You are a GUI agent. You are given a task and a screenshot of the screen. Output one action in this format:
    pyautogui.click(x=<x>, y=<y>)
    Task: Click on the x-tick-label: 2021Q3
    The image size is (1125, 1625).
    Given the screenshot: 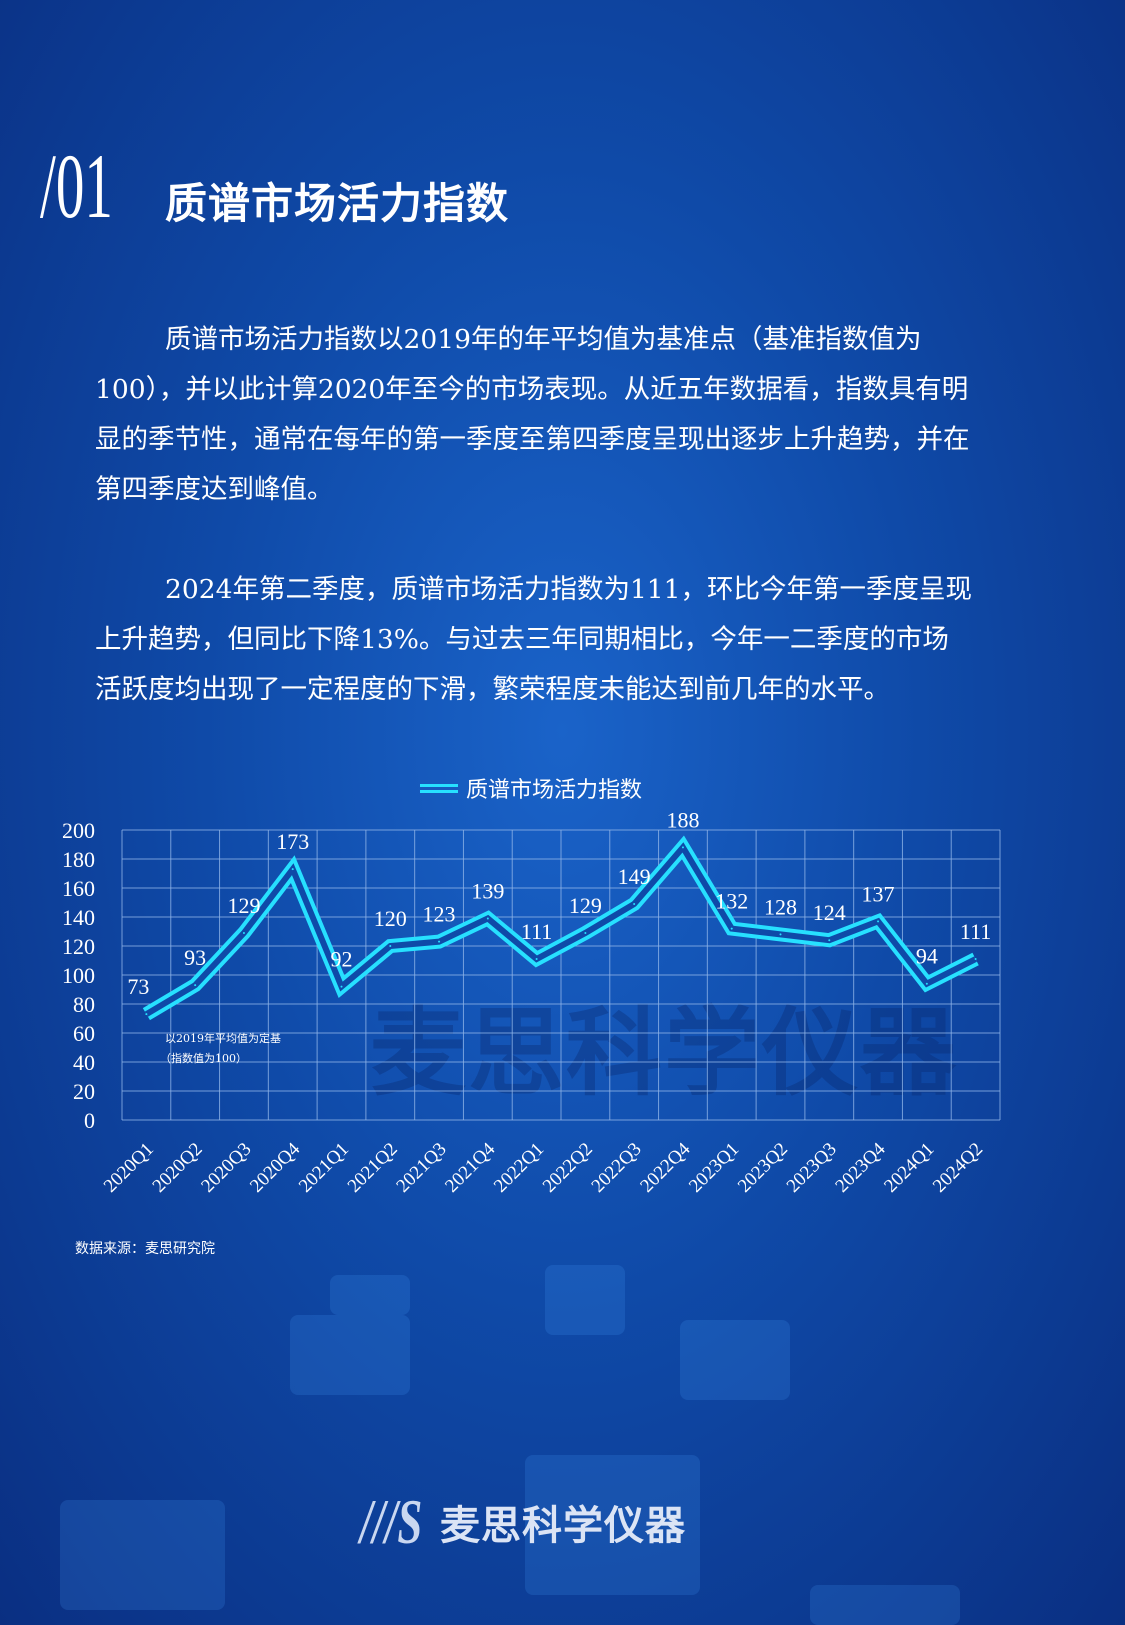 What is the action you would take?
    pyautogui.click(x=421, y=1168)
    